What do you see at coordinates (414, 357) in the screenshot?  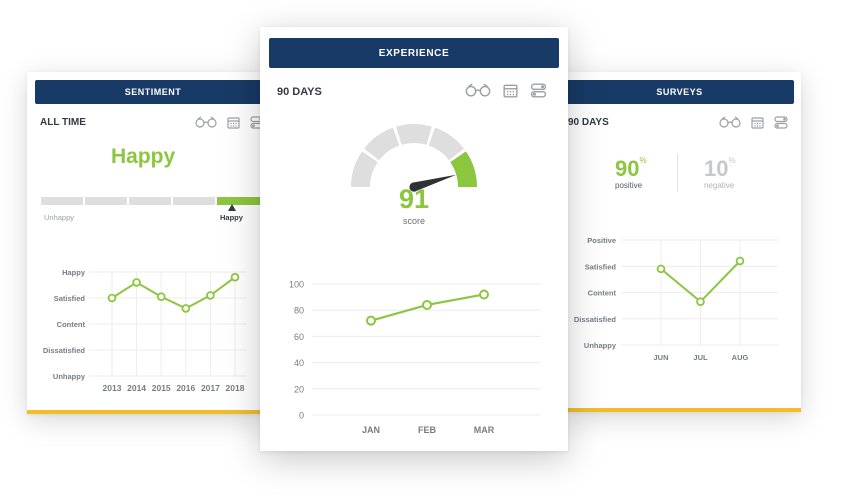 I see `experience-line-chart: 0 20 40 60 80 100 JAN FEB MAR` at bounding box center [414, 357].